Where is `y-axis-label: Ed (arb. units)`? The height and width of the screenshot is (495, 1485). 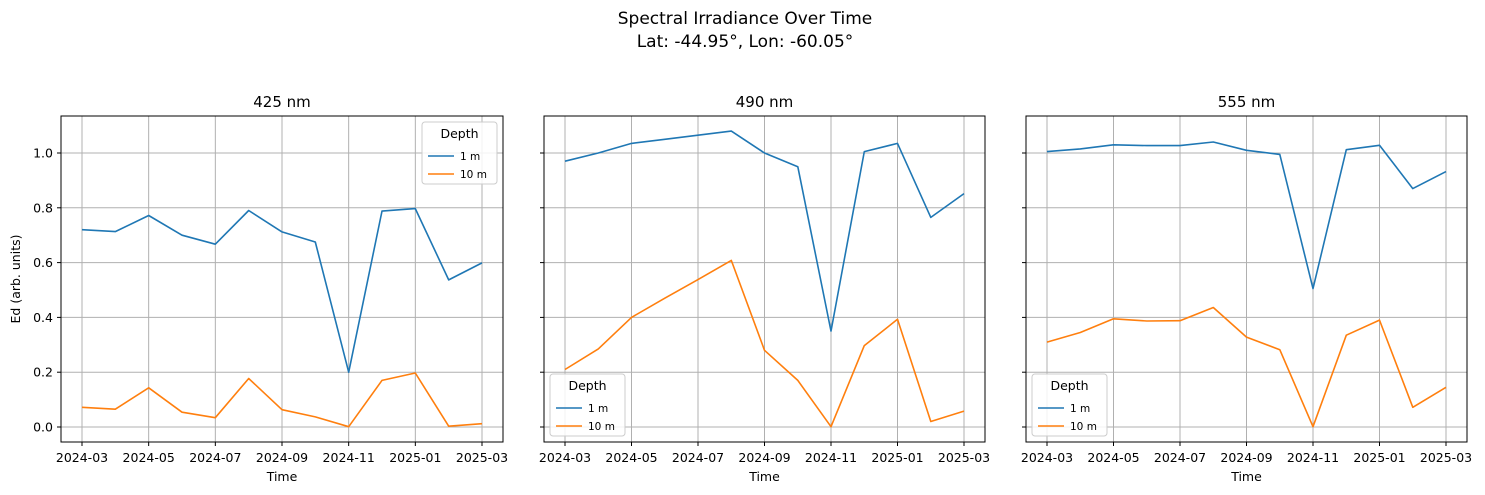 y-axis-label: Ed (arb. units) is located at coordinates (15, 279).